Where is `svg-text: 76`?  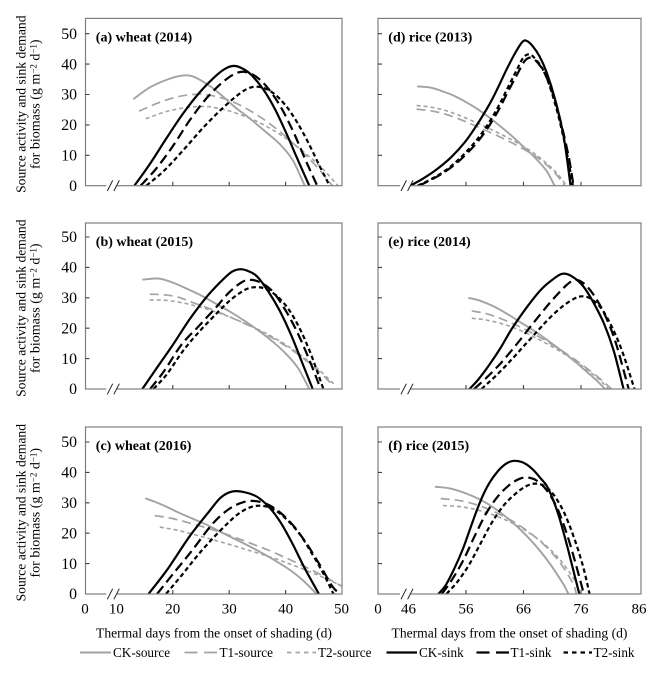
svg-text: 76 is located at coordinates (582, 610).